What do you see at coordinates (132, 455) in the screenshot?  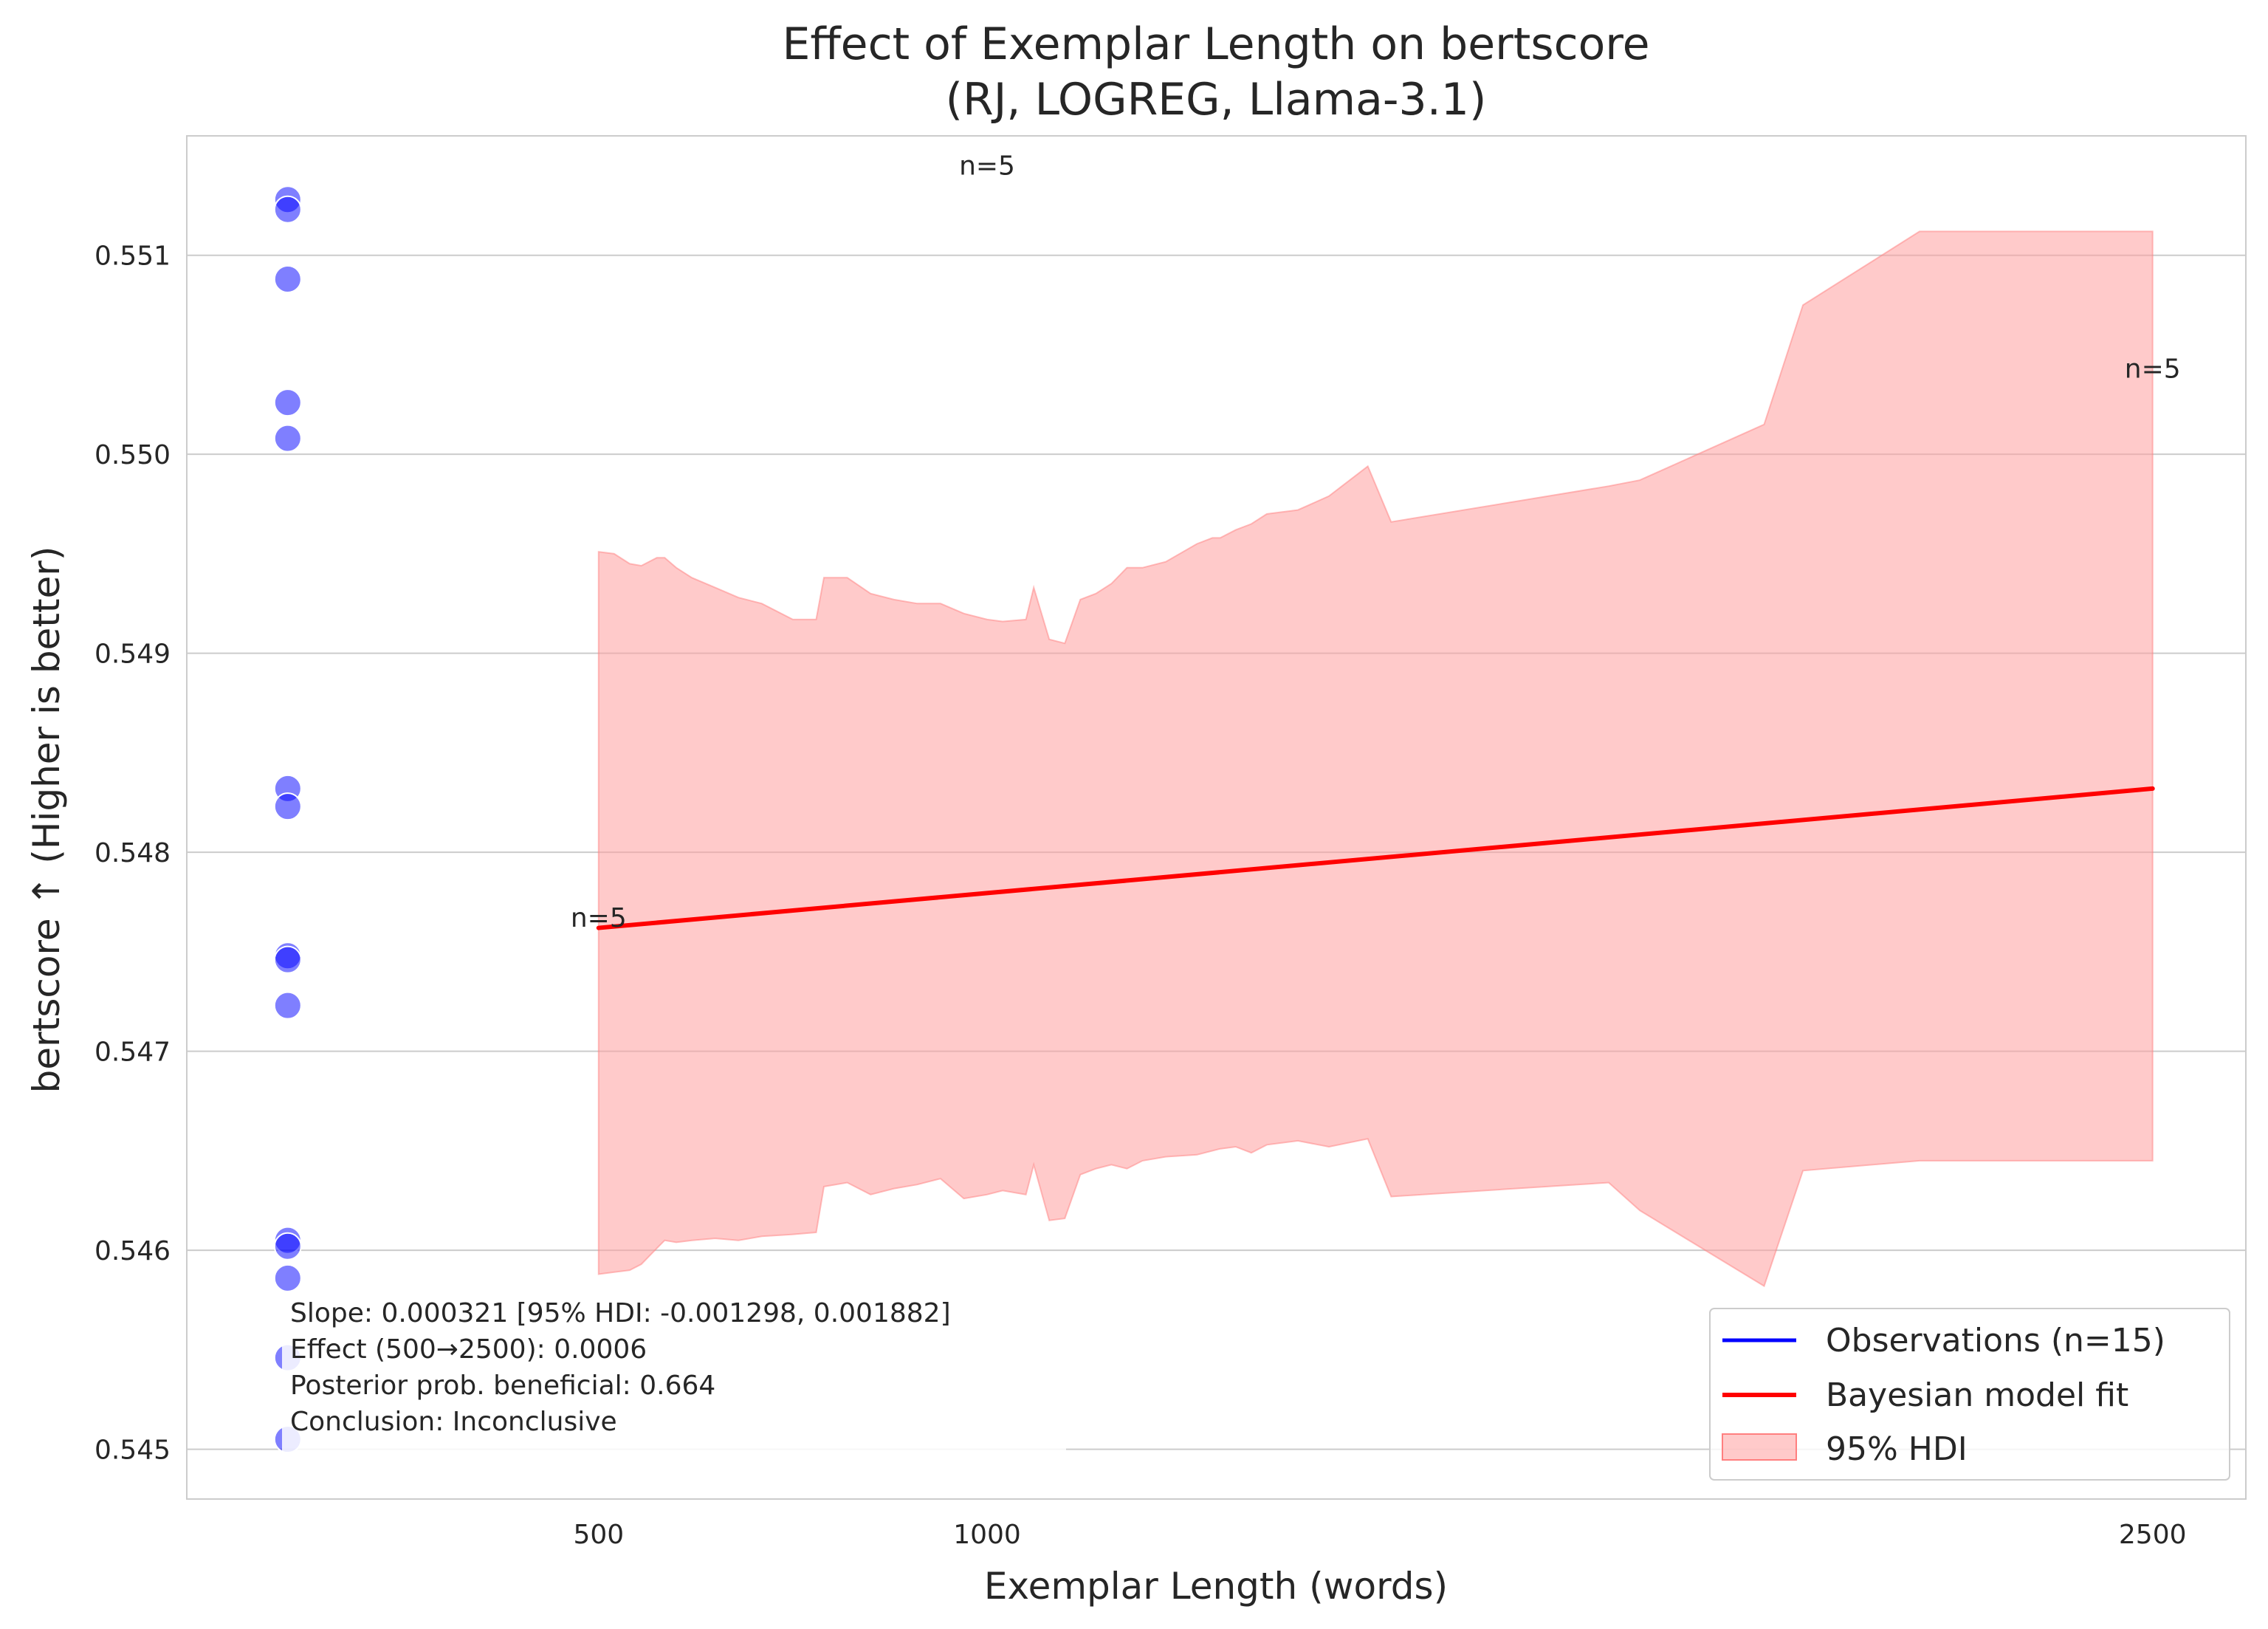 I see `y-tick-label: 0.550` at bounding box center [132, 455].